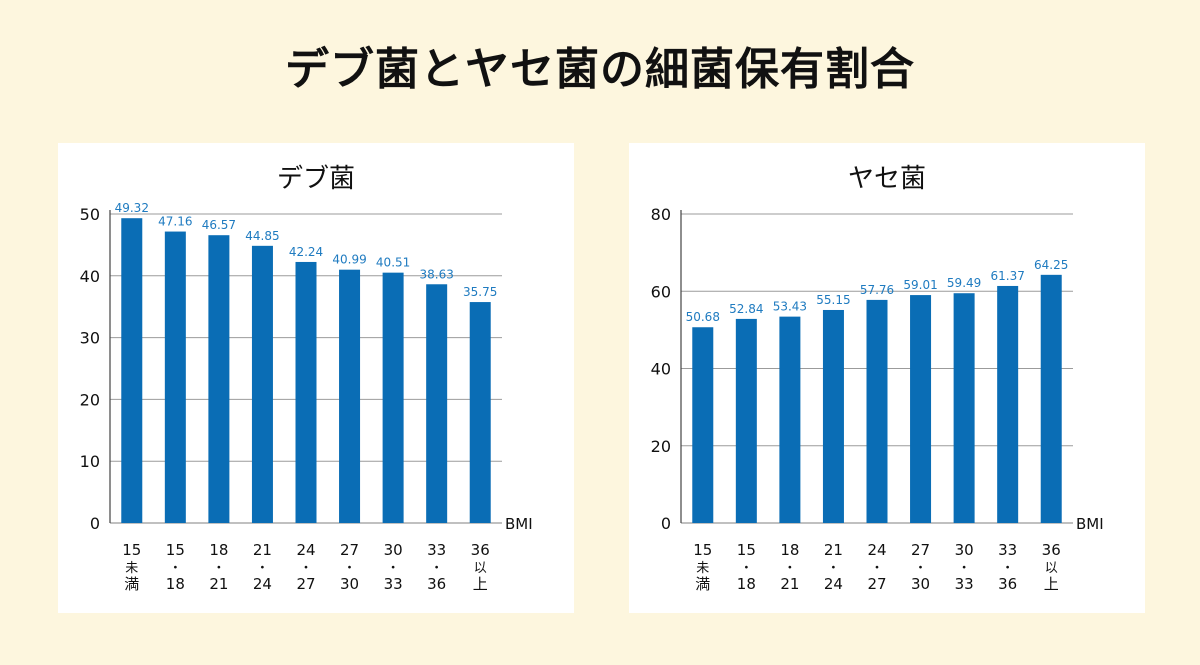 Image resolution: width=1200 pixels, height=665 pixels. I want to click on data-label: 55.15, so click(833, 300).